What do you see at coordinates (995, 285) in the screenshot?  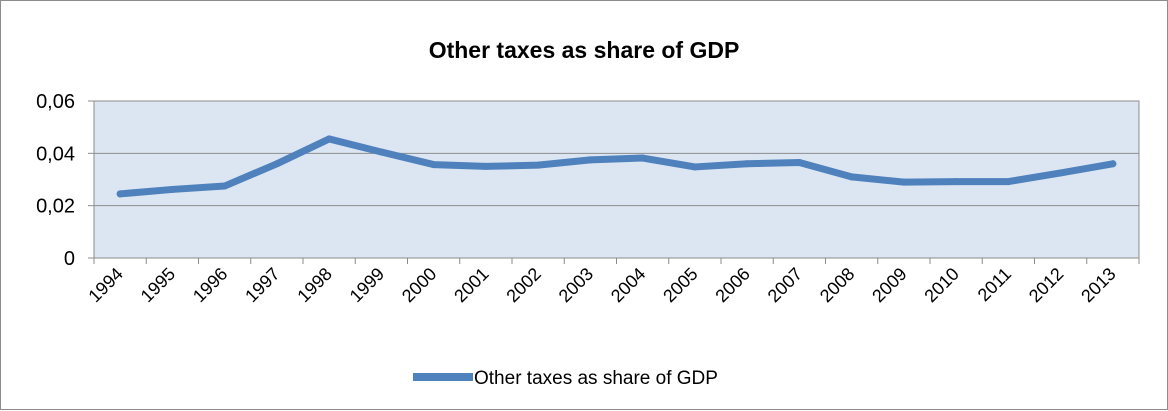 I see `x-tick-label: 2011` at bounding box center [995, 285].